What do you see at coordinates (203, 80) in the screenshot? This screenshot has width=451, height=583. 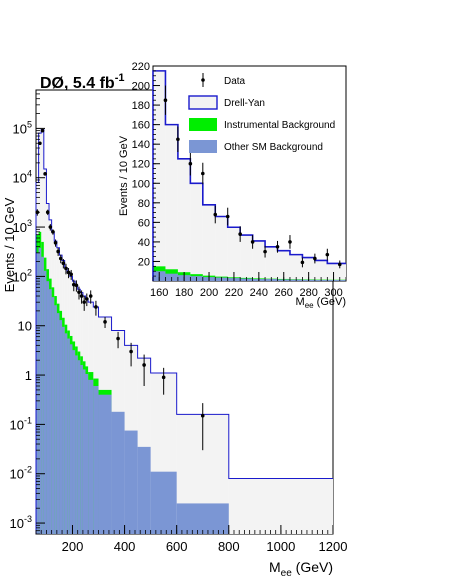 I see `legend-data-marker` at bounding box center [203, 80].